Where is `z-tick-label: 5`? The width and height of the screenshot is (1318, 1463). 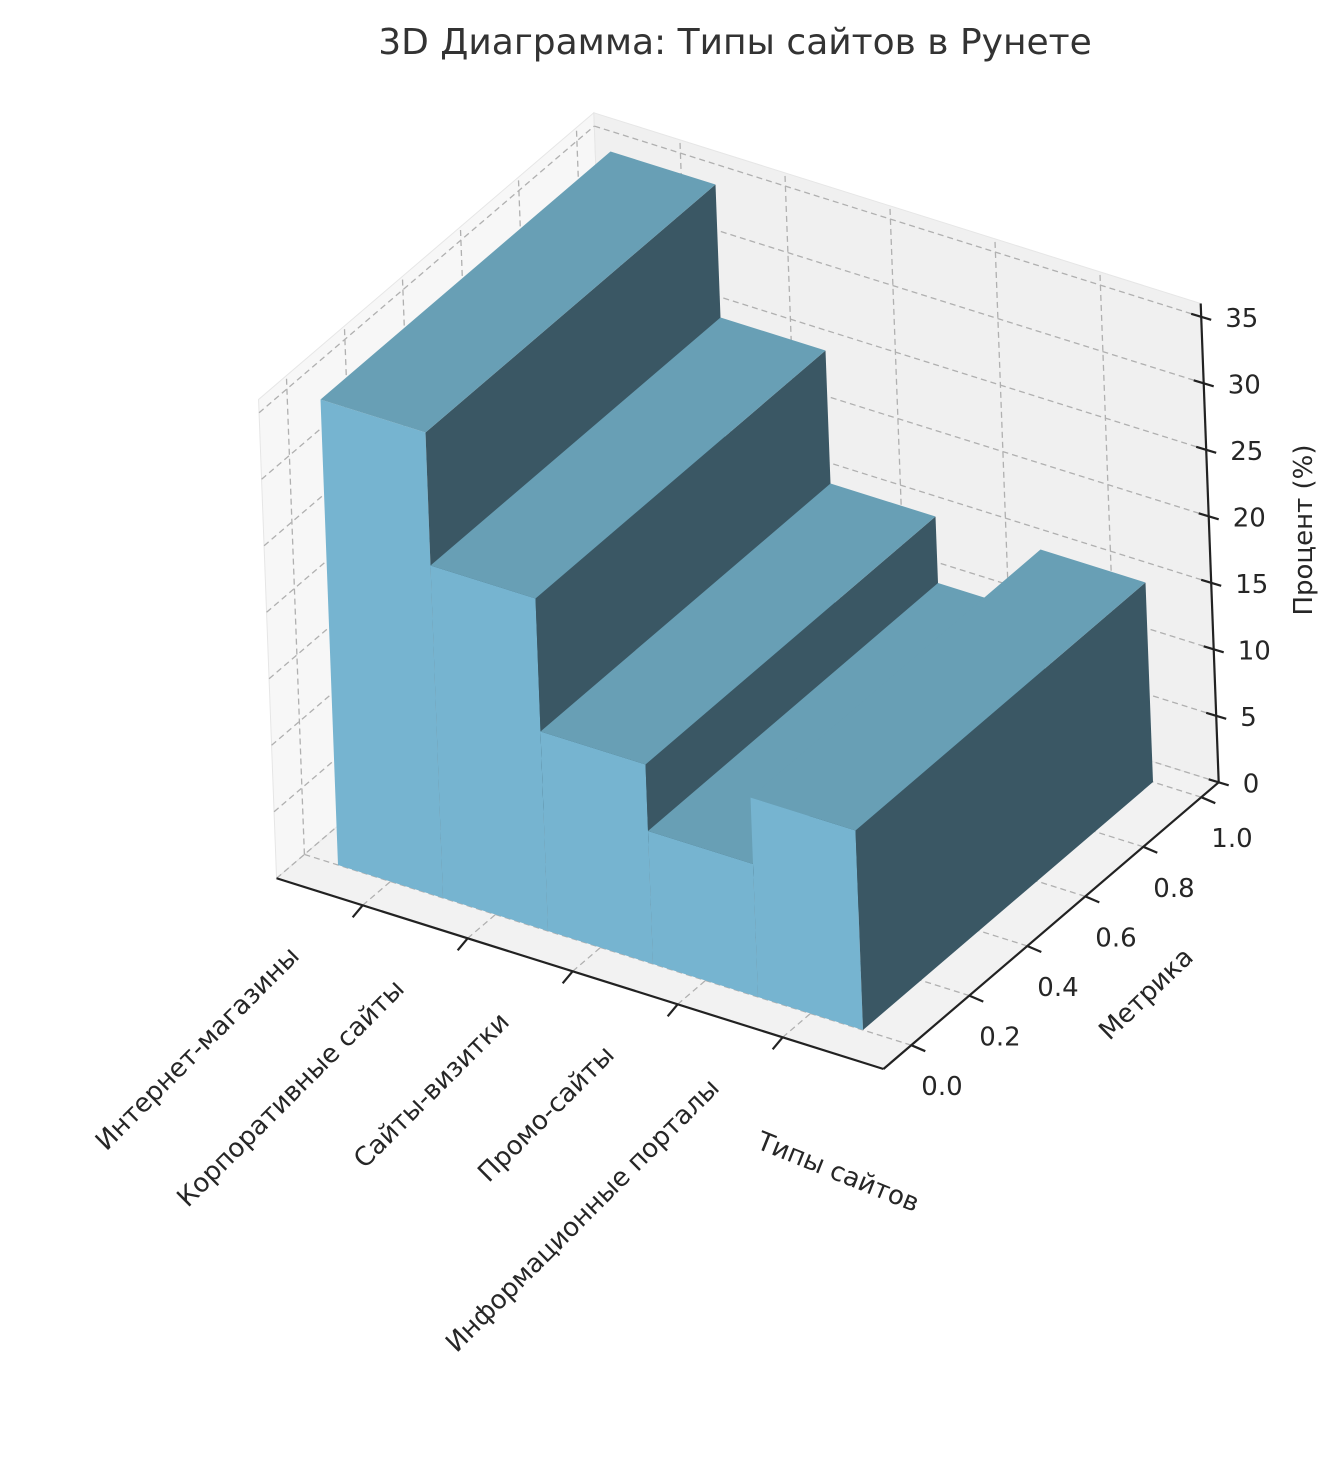
z-tick-label: 5 is located at coordinates (1248, 718).